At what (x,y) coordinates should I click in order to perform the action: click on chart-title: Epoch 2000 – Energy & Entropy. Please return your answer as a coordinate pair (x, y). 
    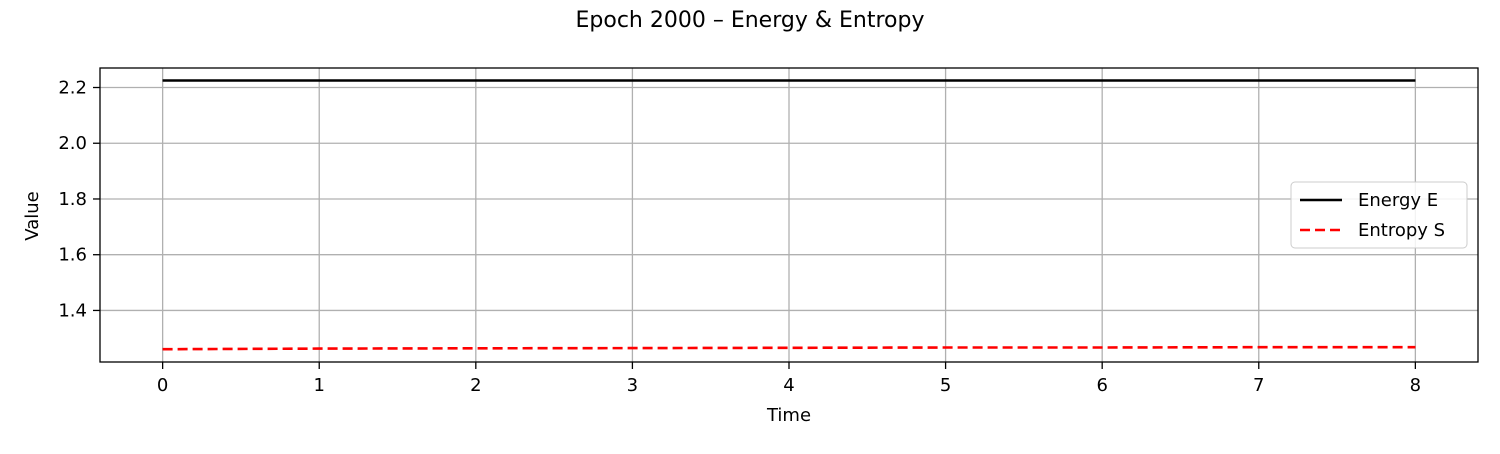
    Looking at the image, I should click on (750, 20).